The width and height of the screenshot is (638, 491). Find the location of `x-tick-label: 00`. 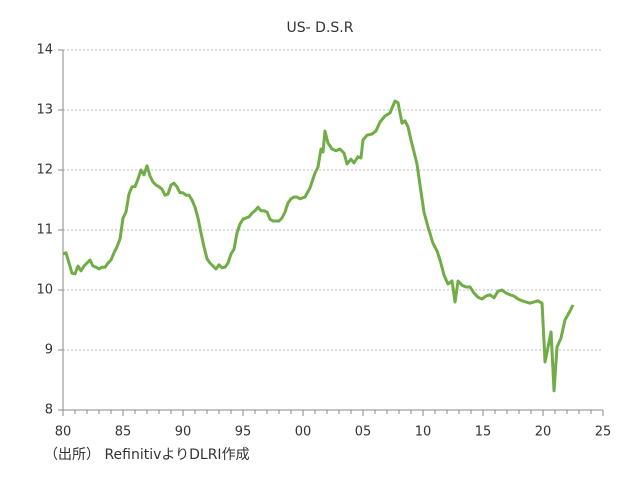

x-tick-label: 00 is located at coordinates (303, 432).